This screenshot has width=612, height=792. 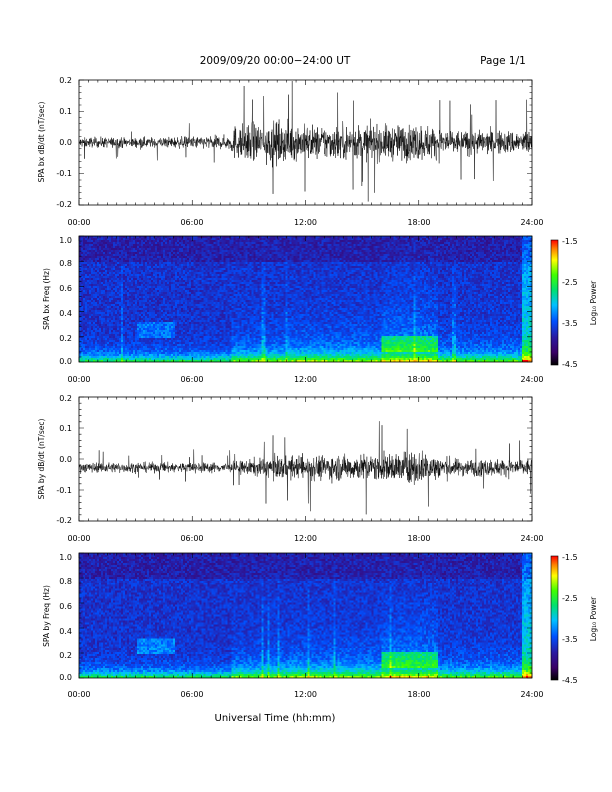 What do you see at coordinates (46, 616) in the screenshot?
I see `y-axis-label: SPA by Freq (Hz)` at bounding box center [46, 616].